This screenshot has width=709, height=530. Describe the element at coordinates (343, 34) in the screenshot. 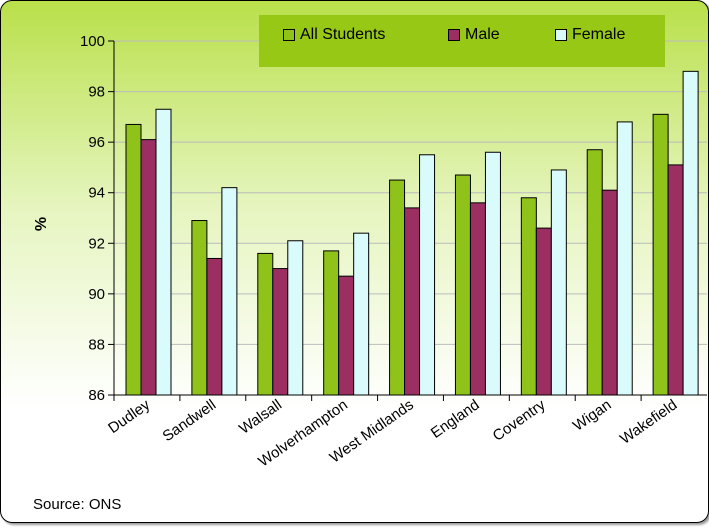

I see `legend-label-all-students: All Students` at that location.